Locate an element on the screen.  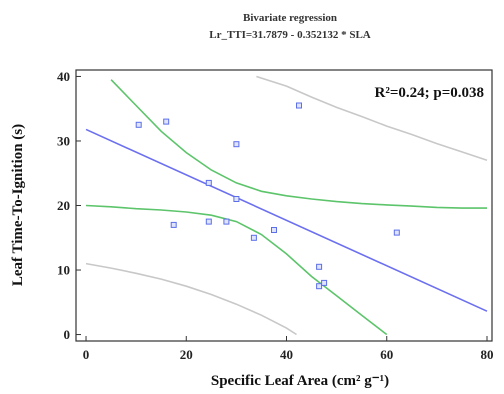
x-tick-label: 60 is located at coordinates (386, 354).